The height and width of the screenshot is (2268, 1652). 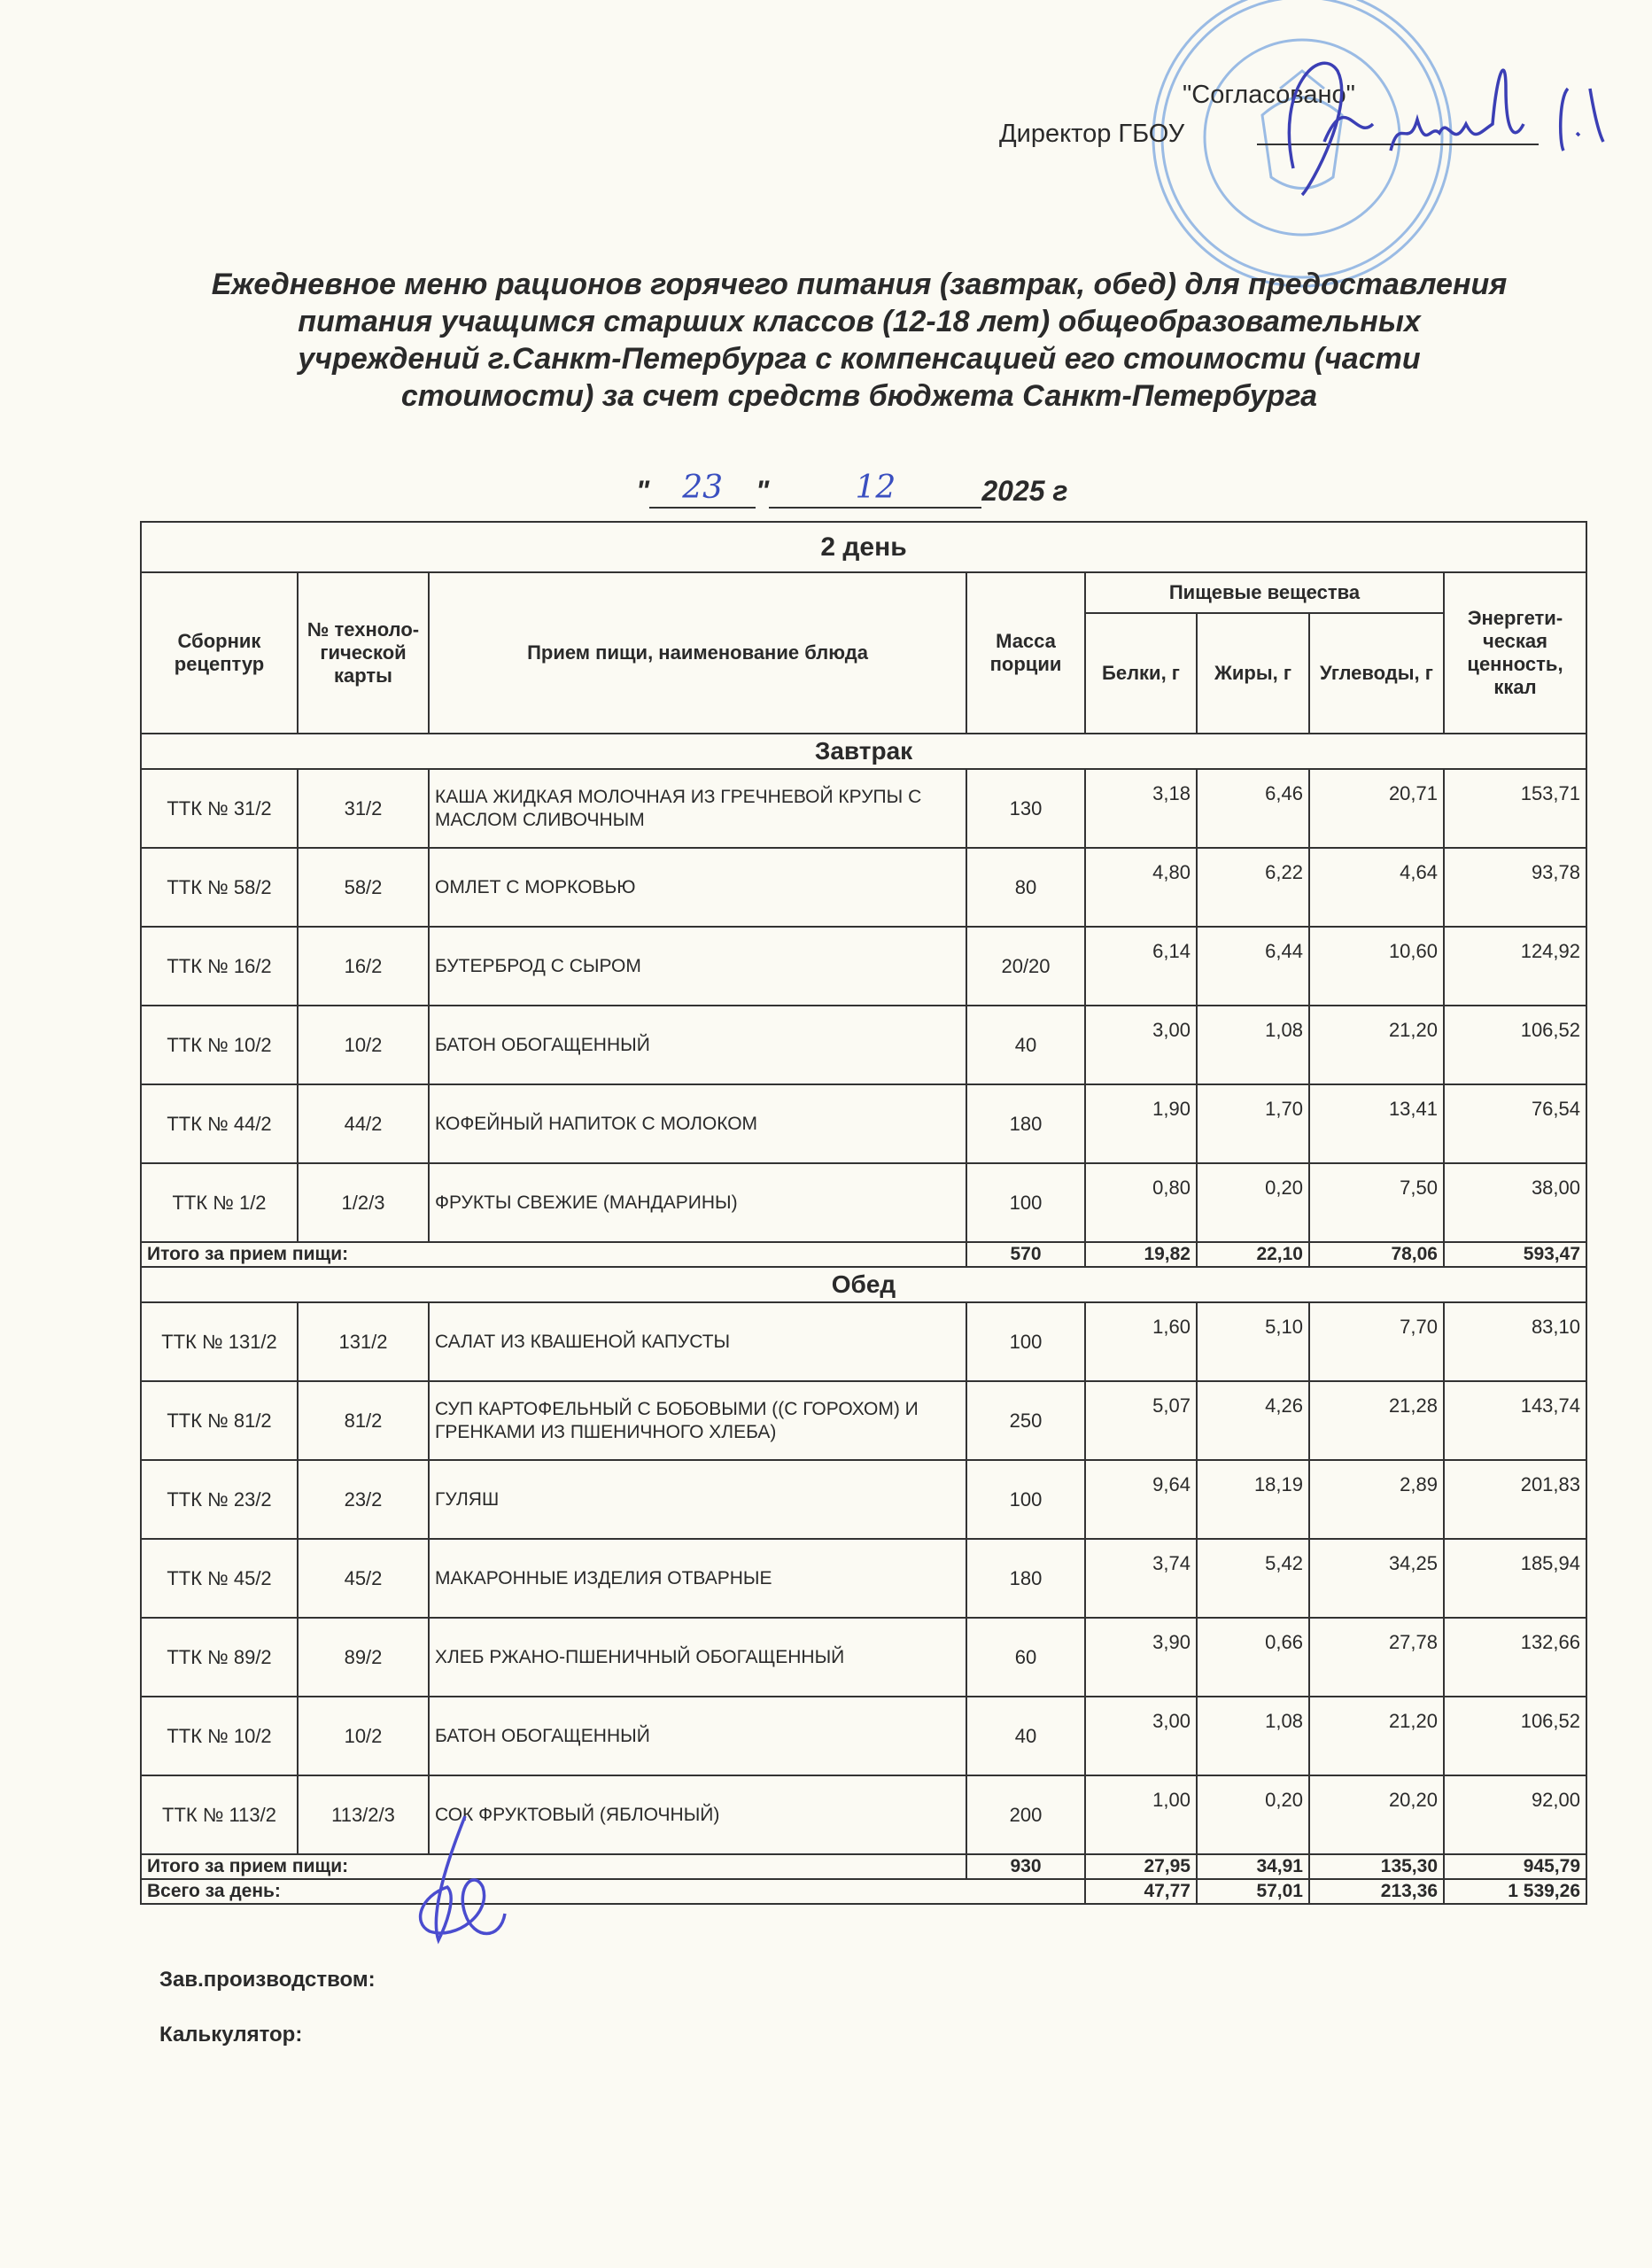 I want to click on header-carbs: Углеводы, г, so click(x=1376, y=673).